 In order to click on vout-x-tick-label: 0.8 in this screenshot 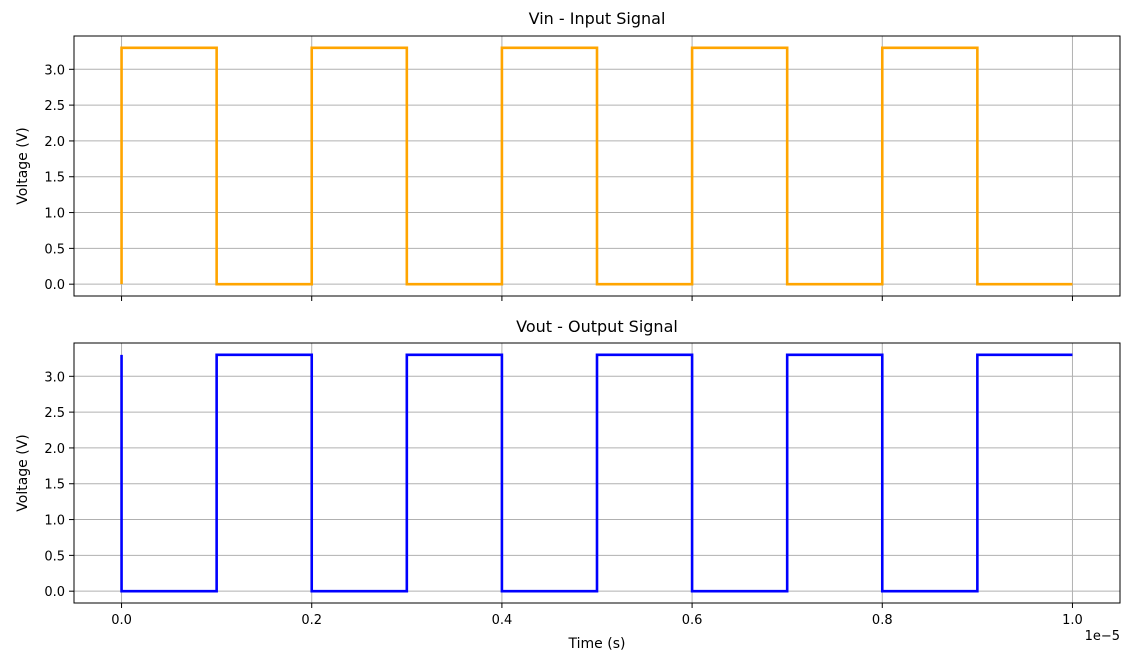, I will do `click(882, 620)`.